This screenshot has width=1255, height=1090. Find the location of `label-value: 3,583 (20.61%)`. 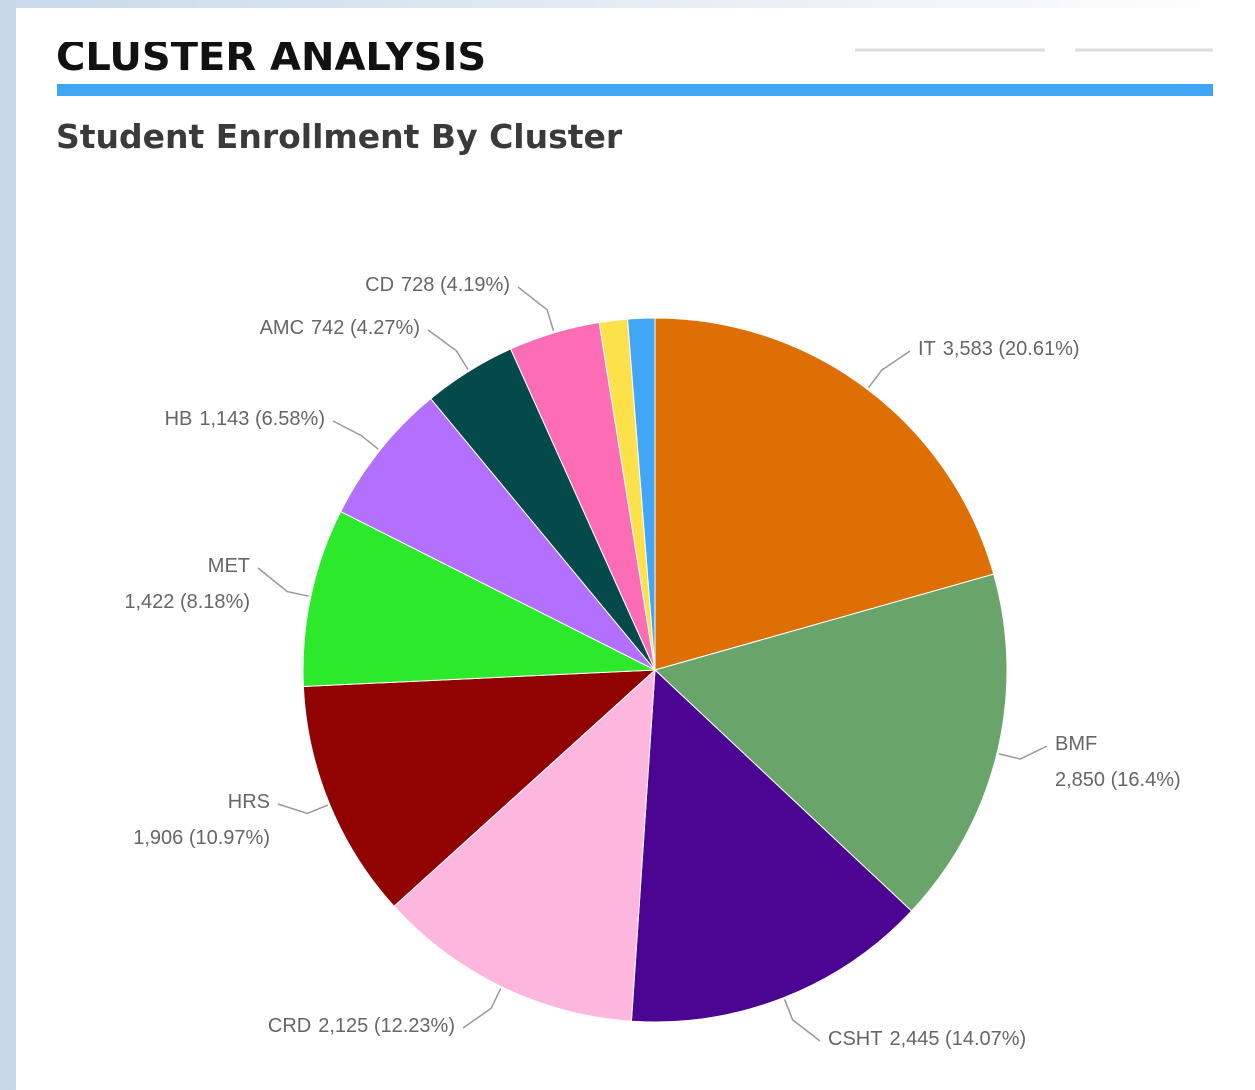

label-value: 3,583 (20.61%) is located at coordinates (1011, 349).